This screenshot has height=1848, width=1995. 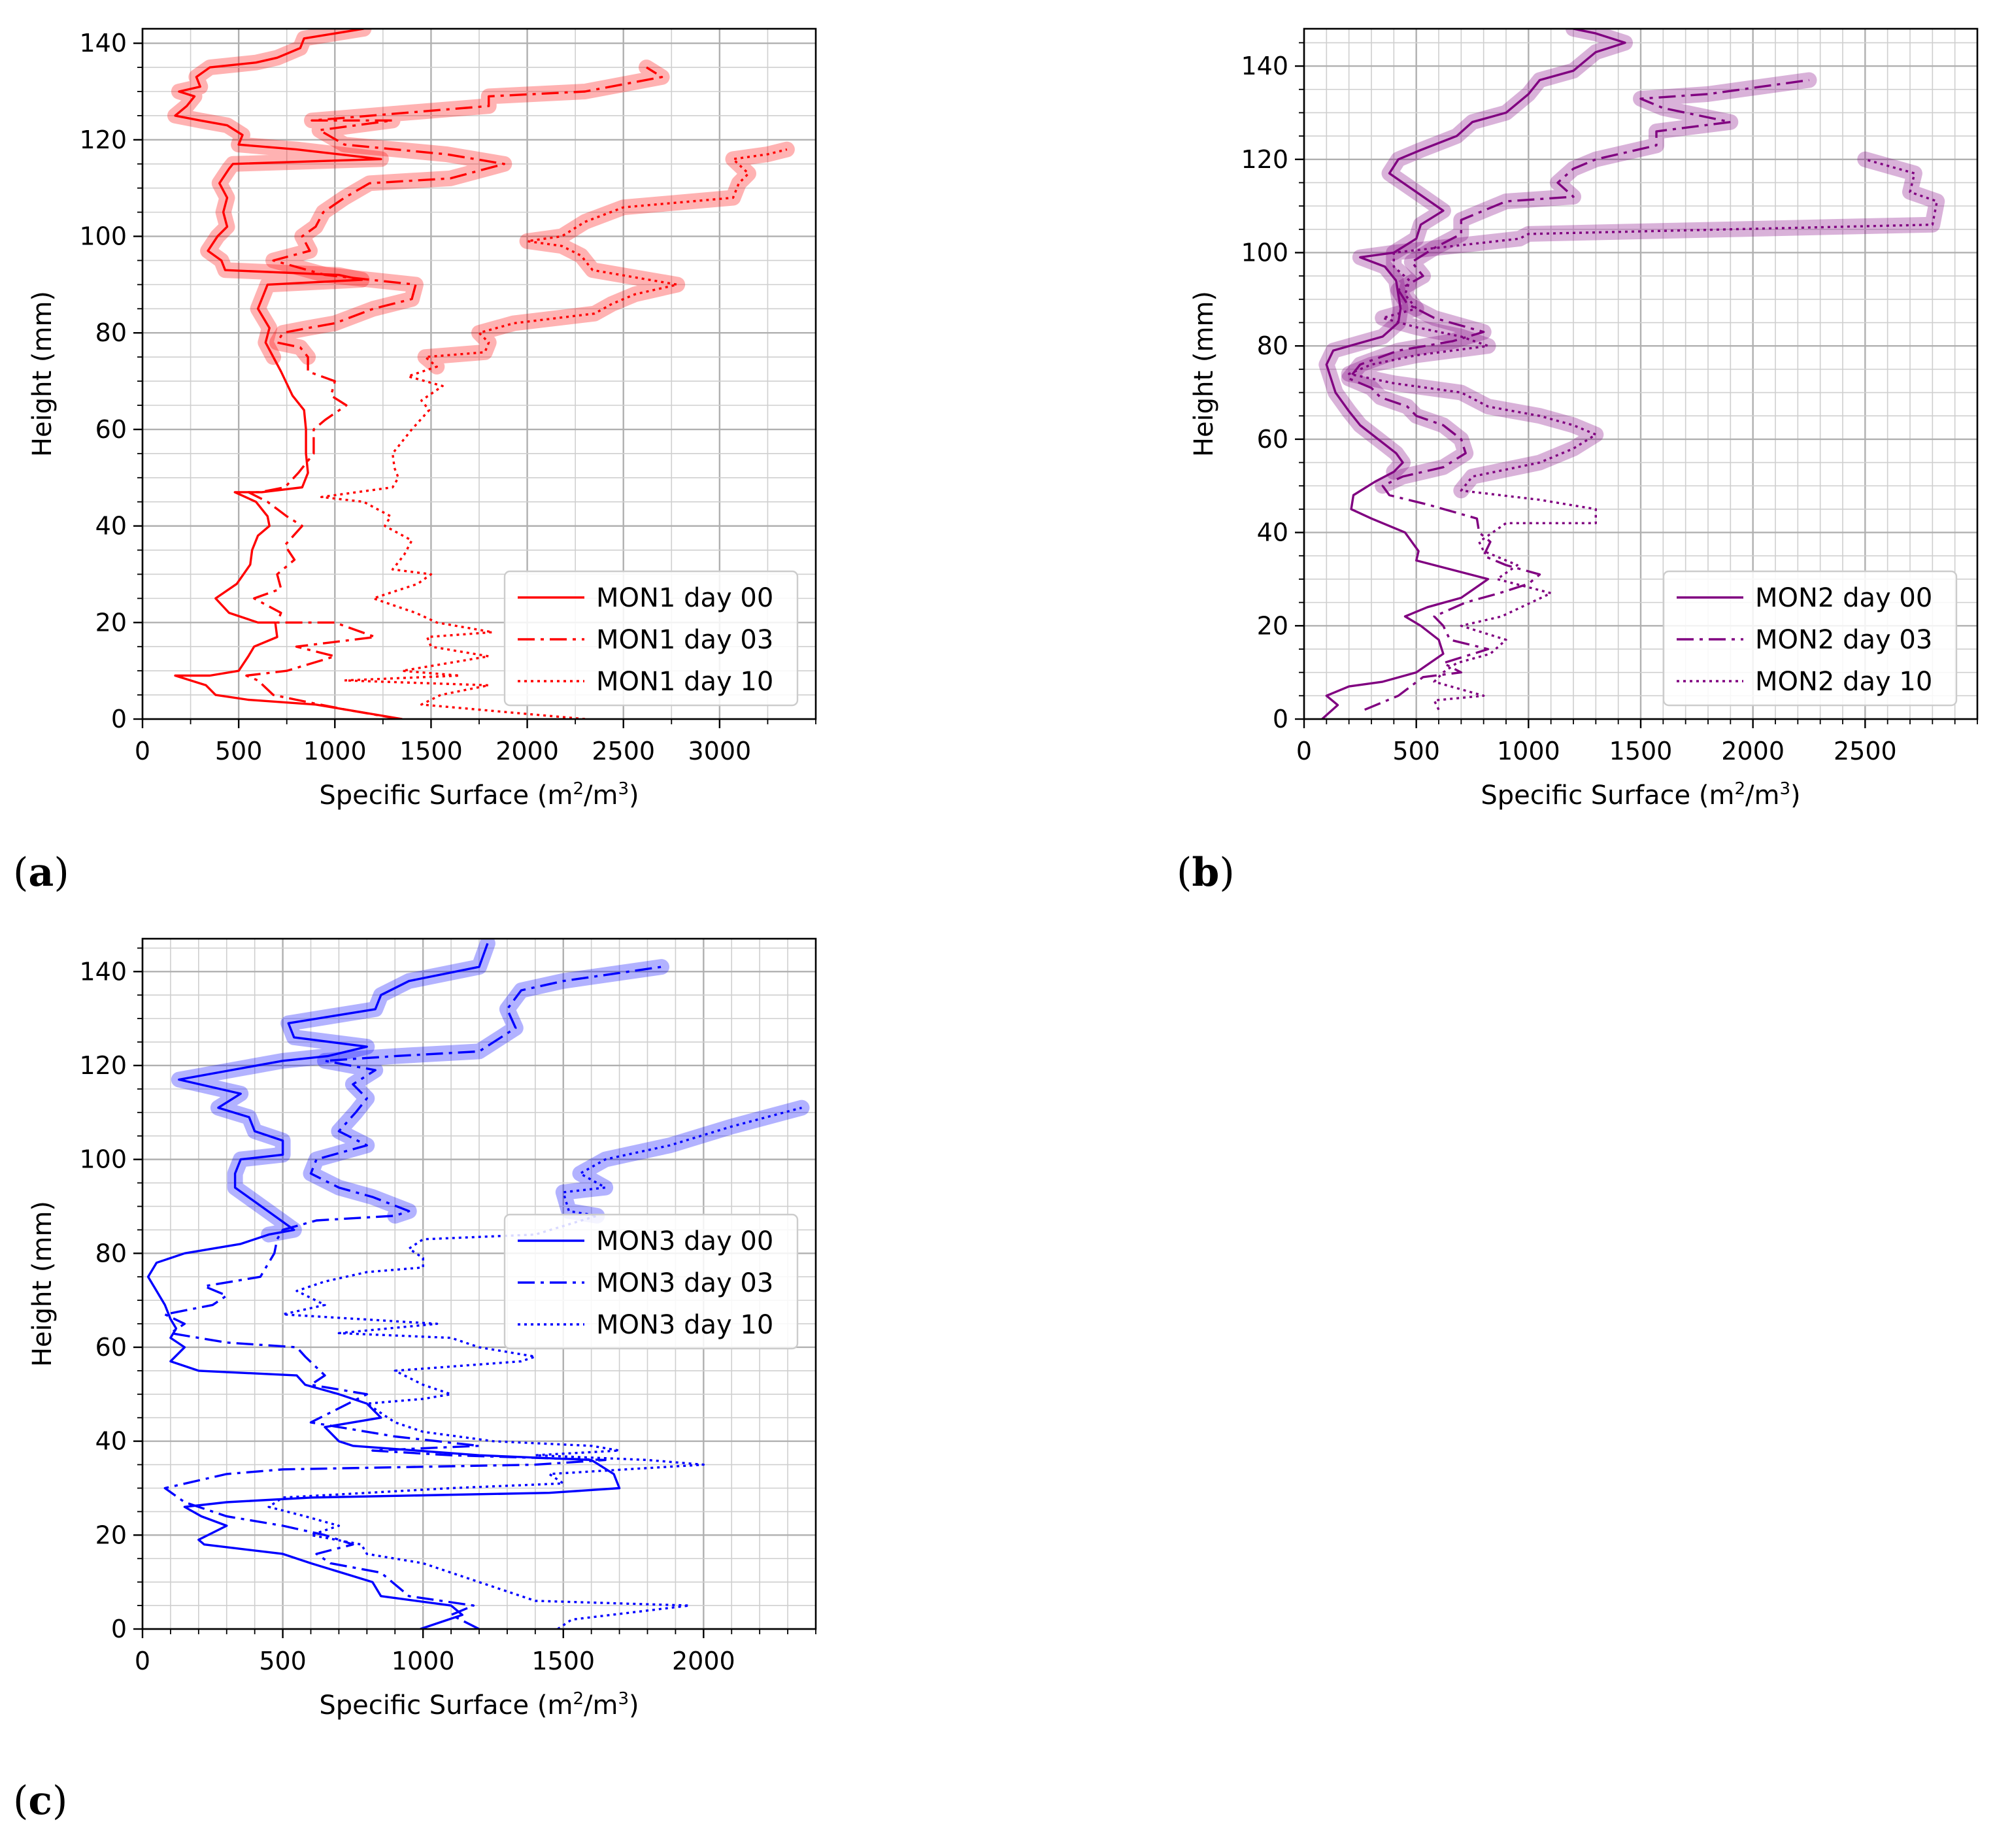 What do you see at coordinates (685, 598) in the screenshot?
I see `legend-entry-0: MON1 day 00` at bounding box center [685, 598].